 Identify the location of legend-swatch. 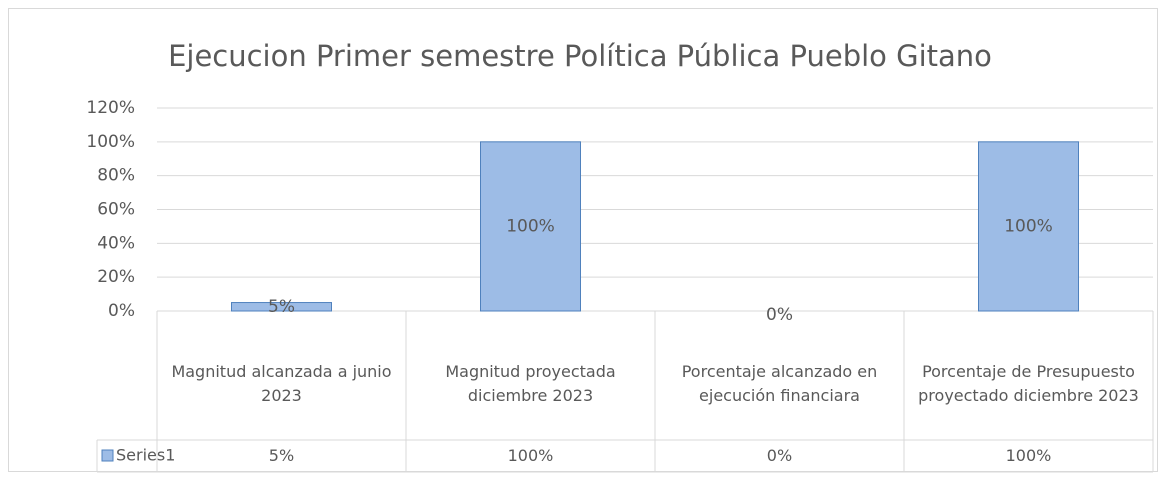
(107, 455).